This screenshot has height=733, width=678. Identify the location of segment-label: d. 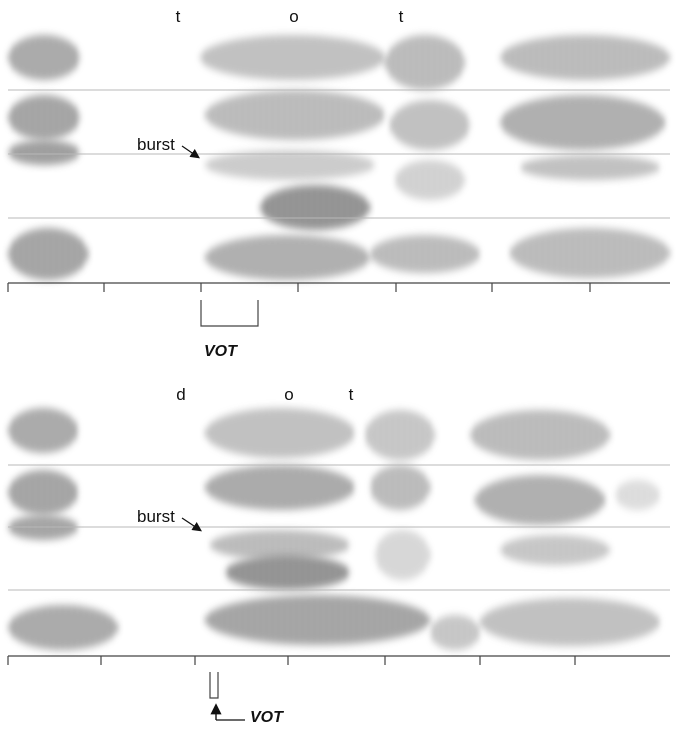
(180, 394).